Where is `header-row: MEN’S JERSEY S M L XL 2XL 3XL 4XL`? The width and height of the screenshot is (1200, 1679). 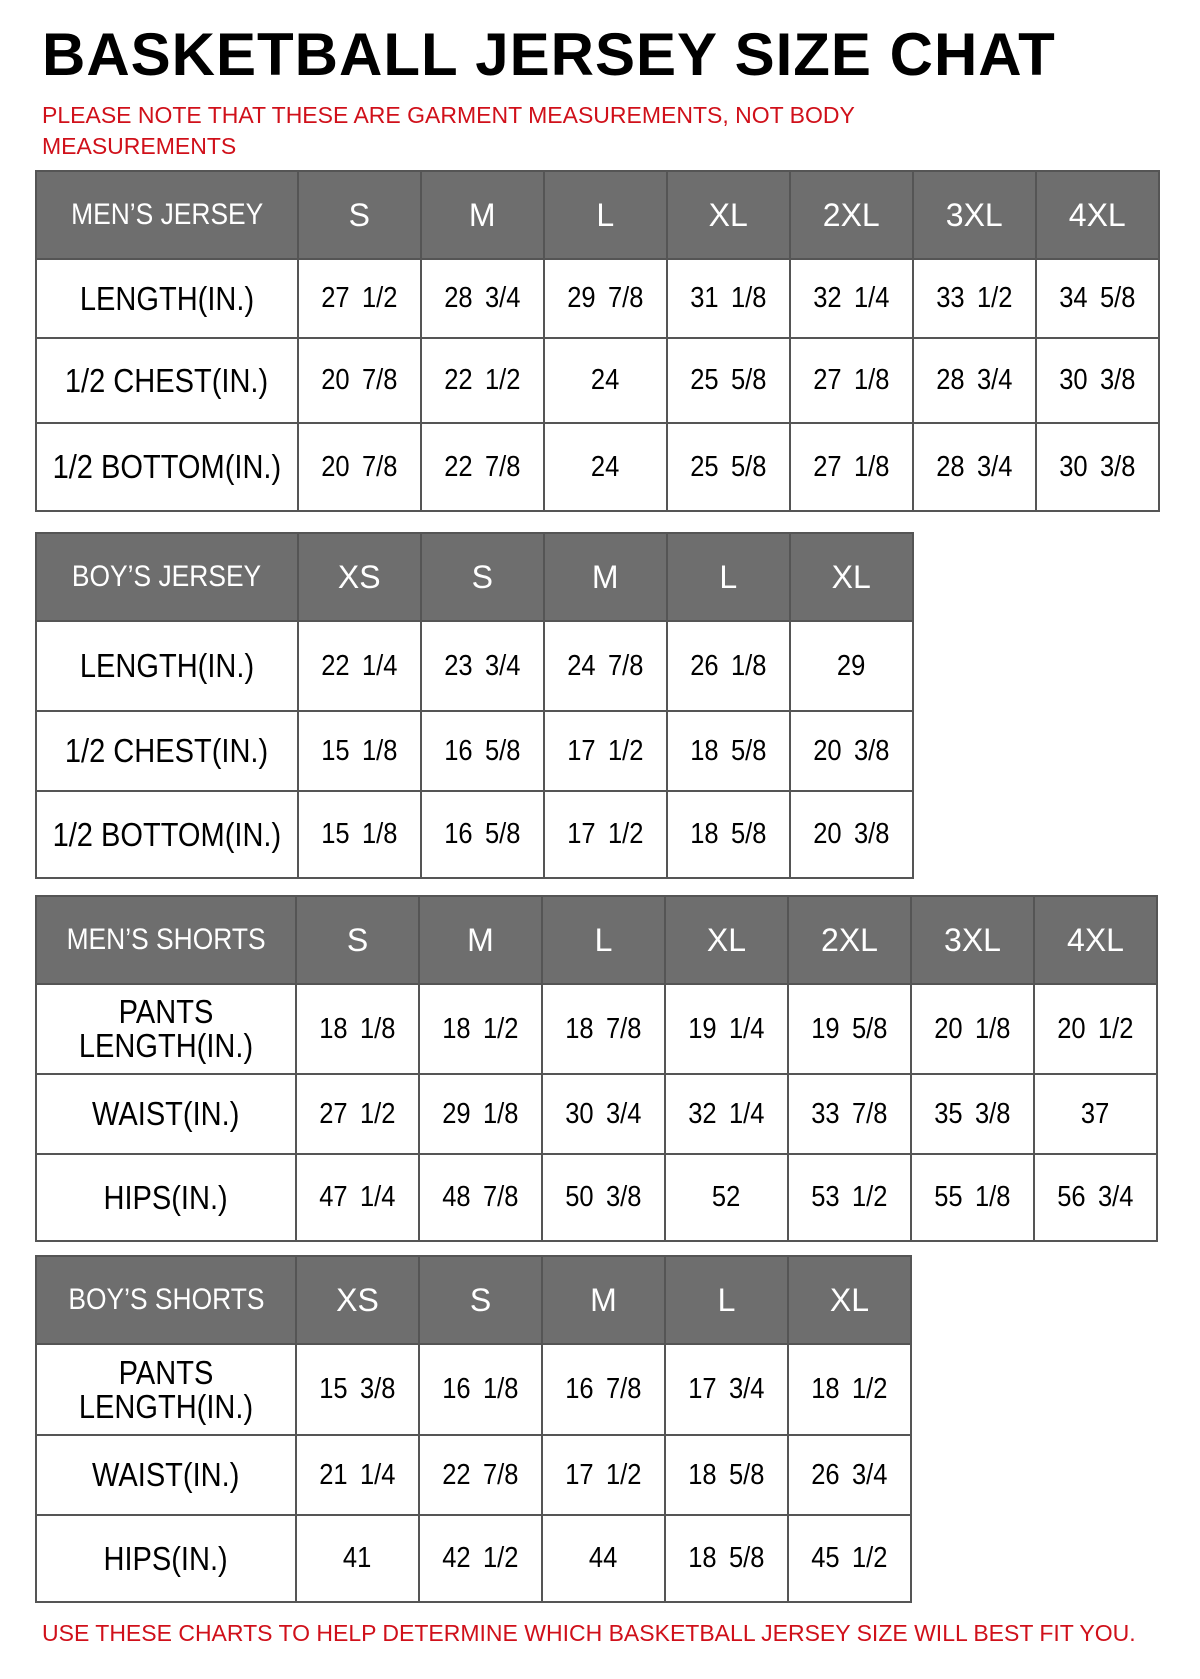
header-row: MEN’S JERSEY S M L XL 2XL 3XL 4XL is located at coordinates (597, 215).